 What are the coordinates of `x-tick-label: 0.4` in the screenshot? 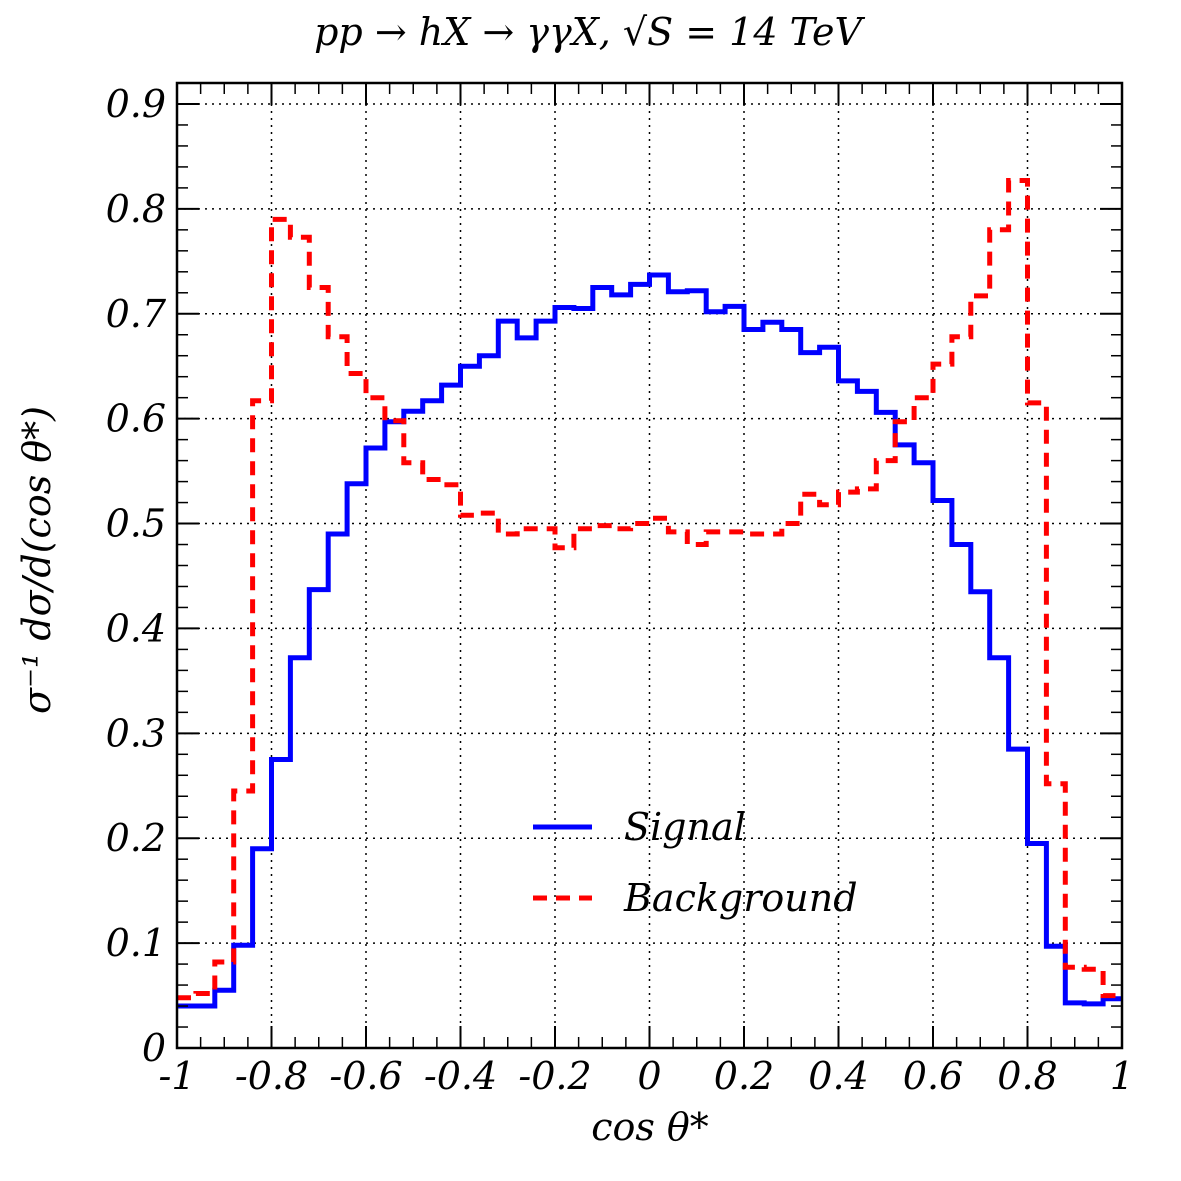 It's located at (838, 1076).